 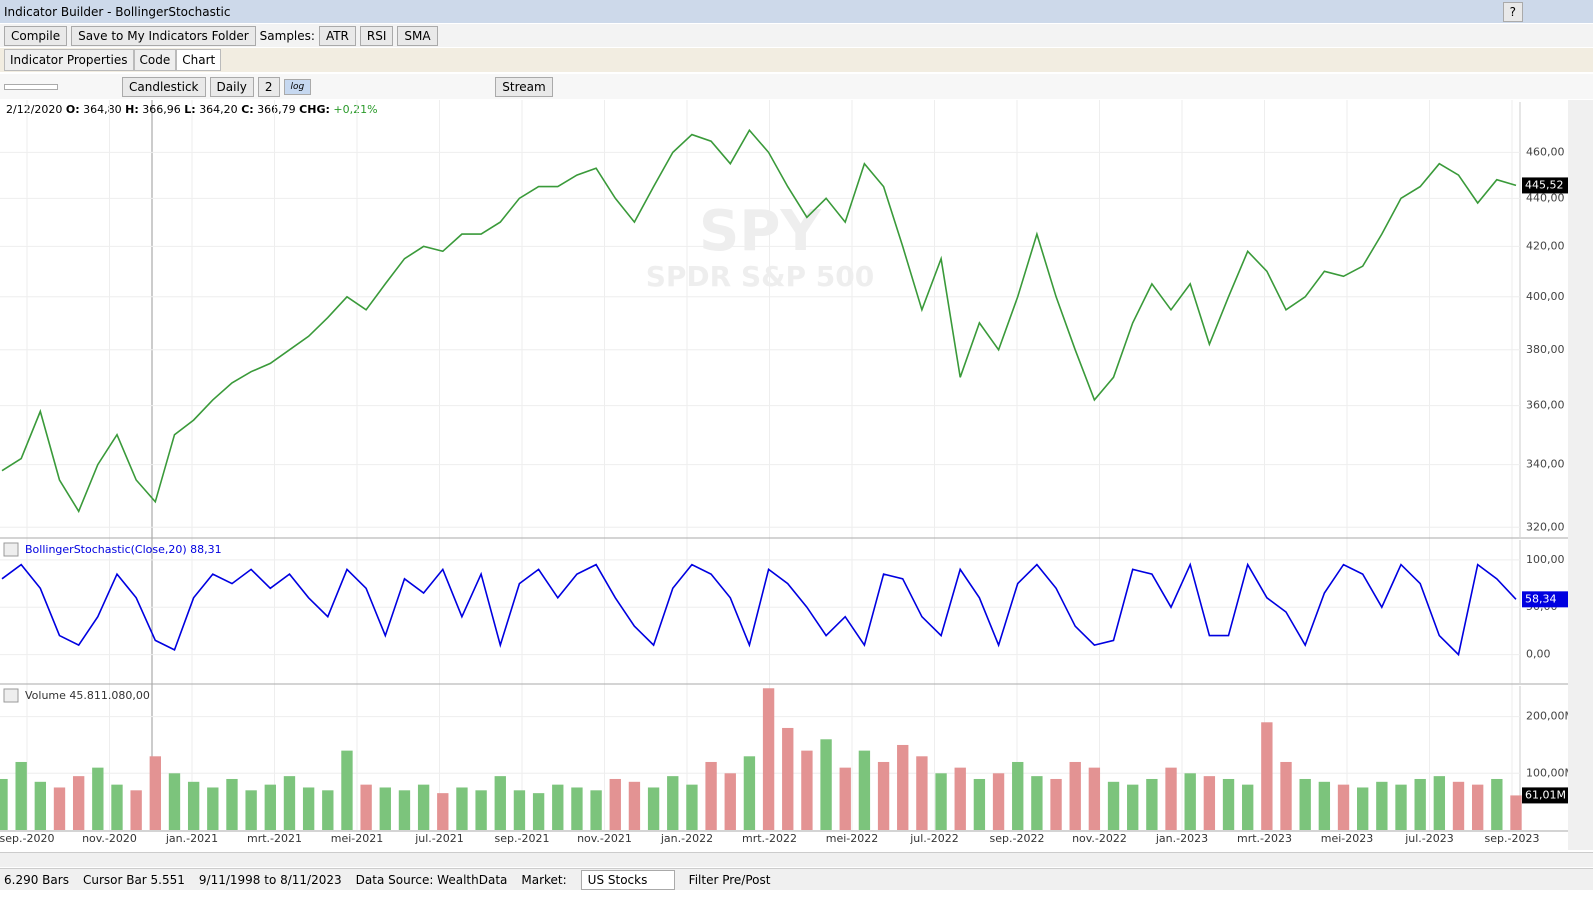 What do you see at coordinates (431, 879) in the screenshot?
I see `status-source: Data Source: WealthData` at bounding box center [431, 879].